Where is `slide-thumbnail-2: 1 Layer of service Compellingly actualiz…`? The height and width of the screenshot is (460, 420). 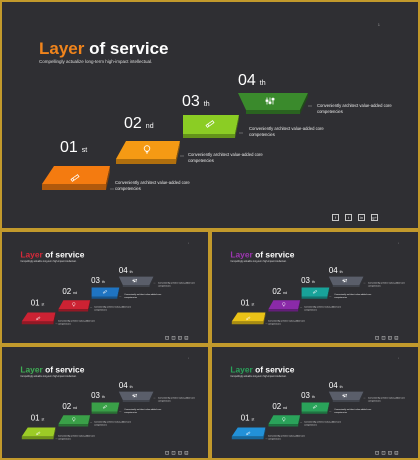
slide-thumbnail-2: 1 Layer of service Compellingly actualiz… is located at coordinates (315, 287).